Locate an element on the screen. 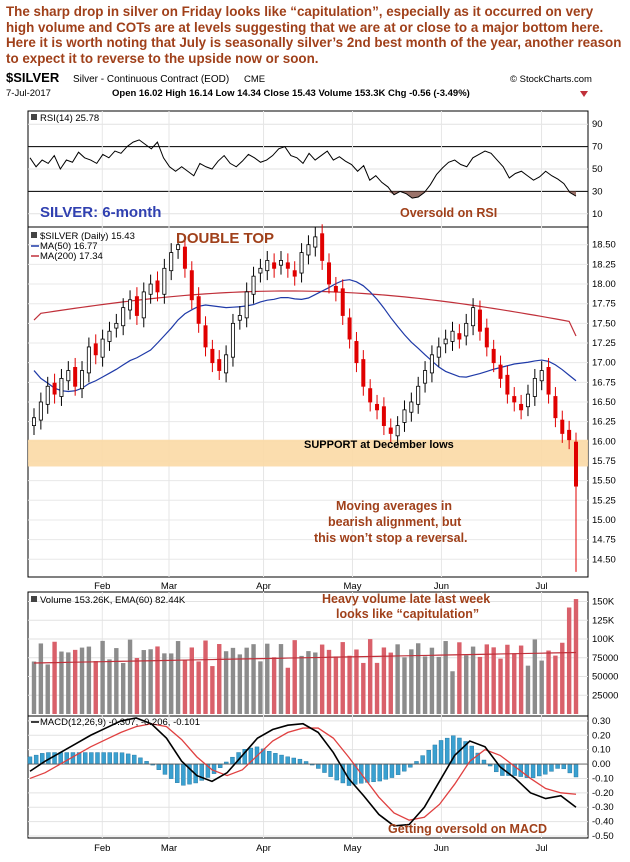 The height and width of the screenshot is (862, 630). volume-legend-icon is located at coordinates (34, 599).